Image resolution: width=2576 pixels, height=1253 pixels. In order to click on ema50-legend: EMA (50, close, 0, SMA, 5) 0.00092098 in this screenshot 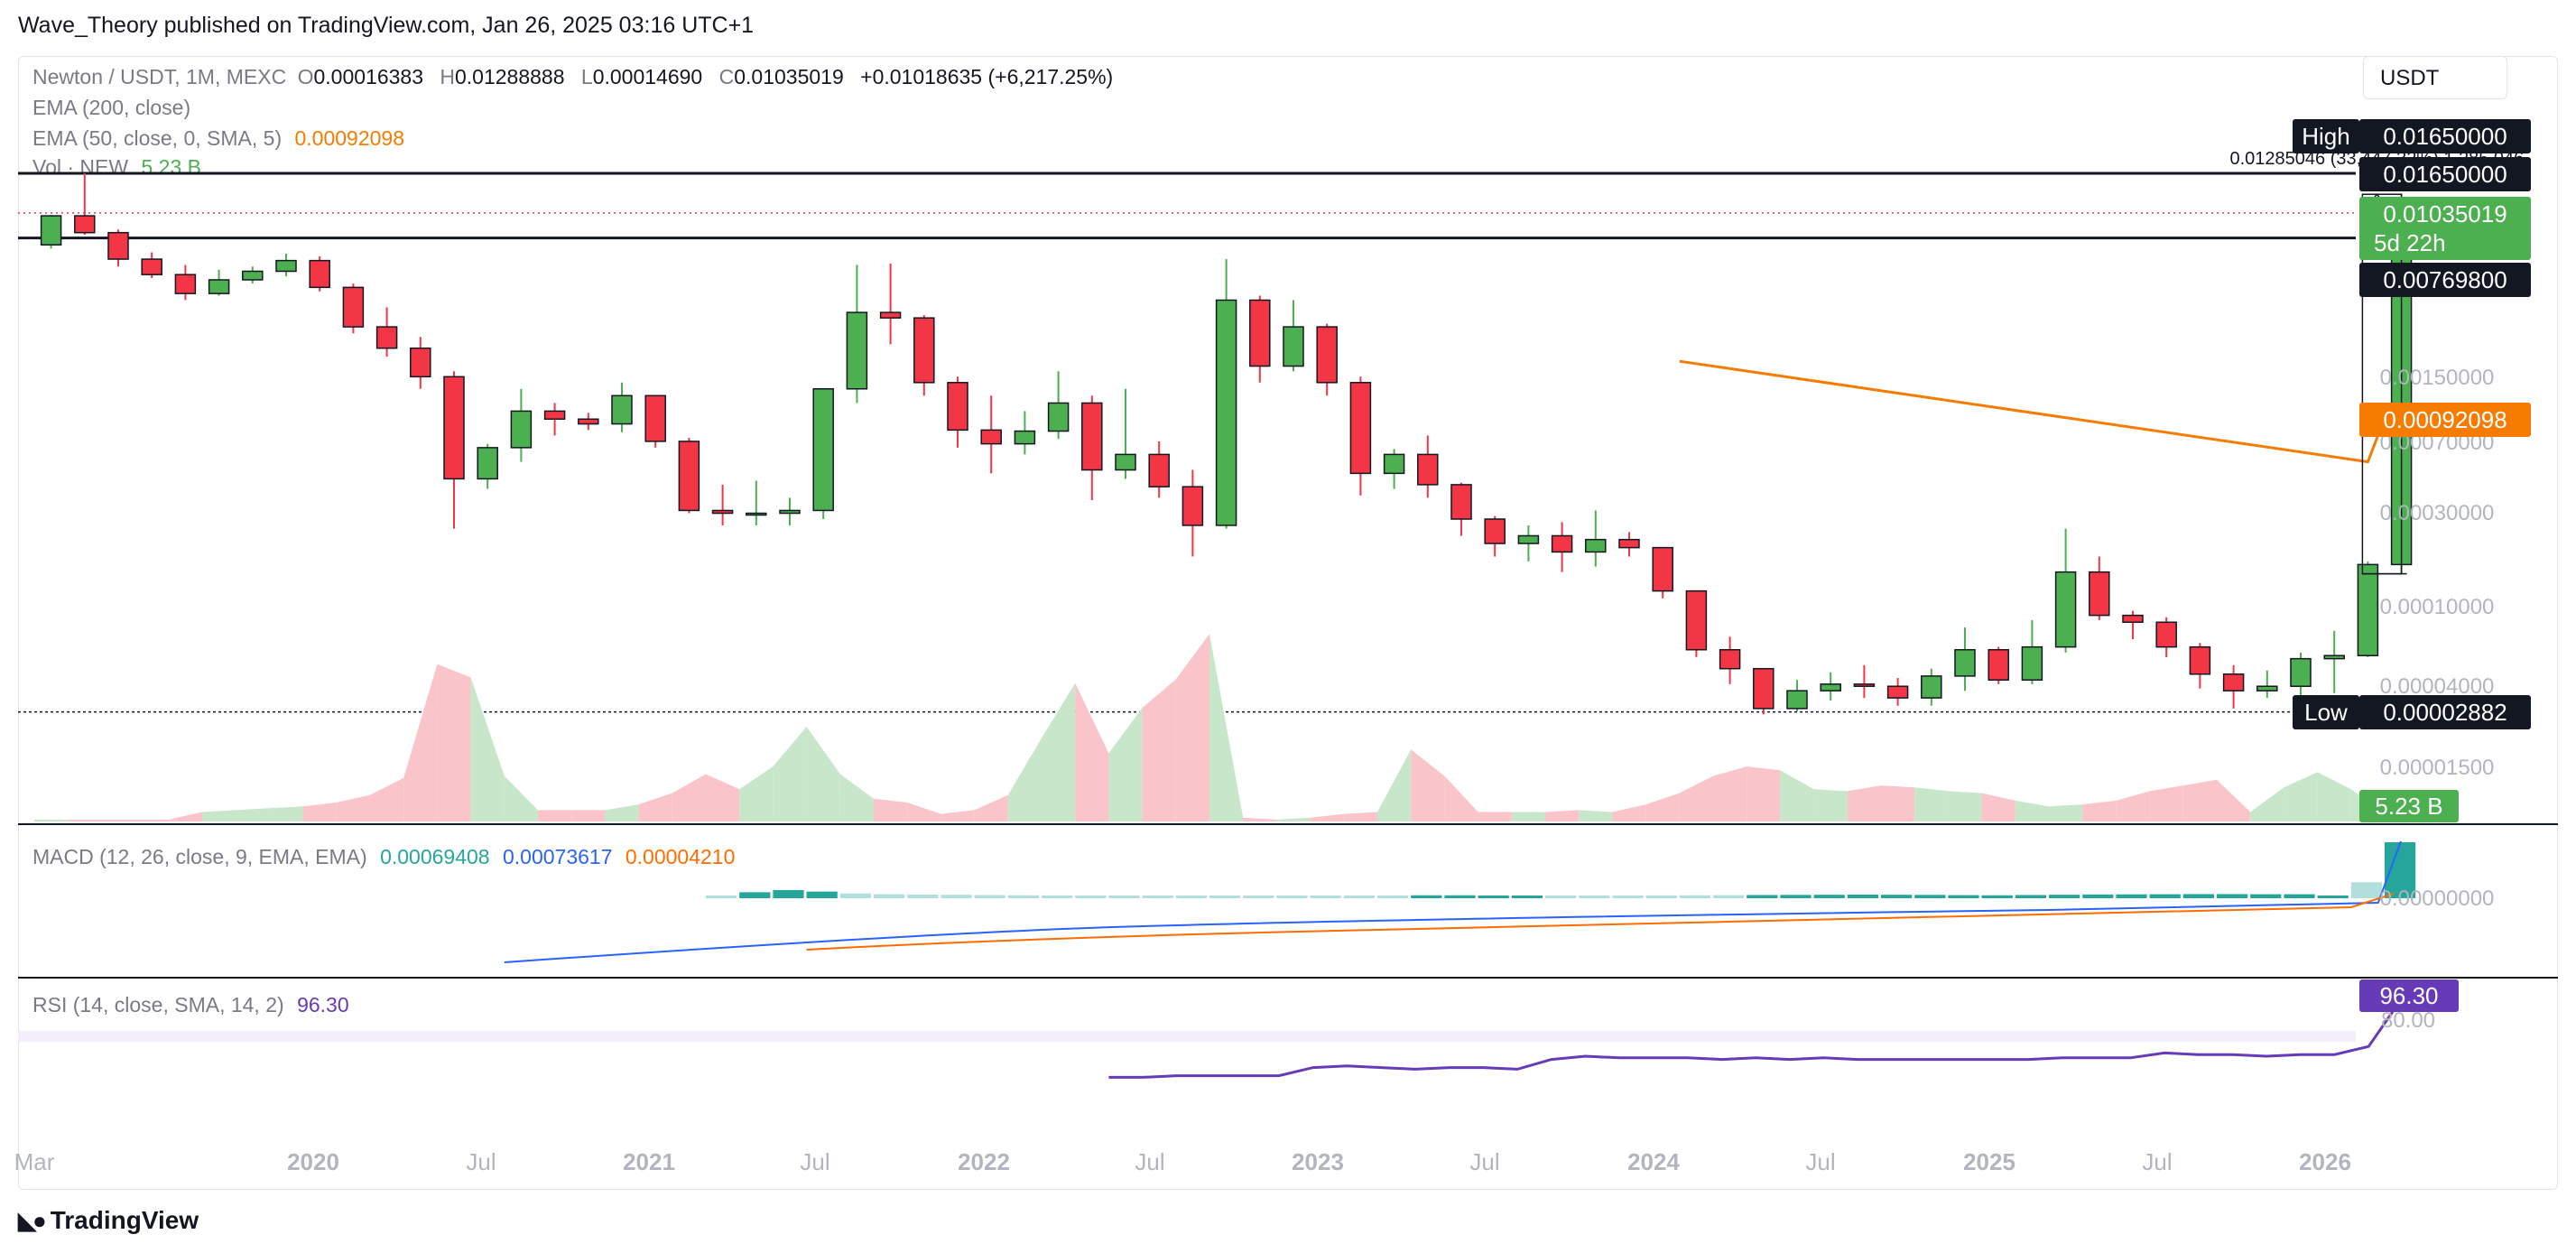, I will do `click(218, 138)`.